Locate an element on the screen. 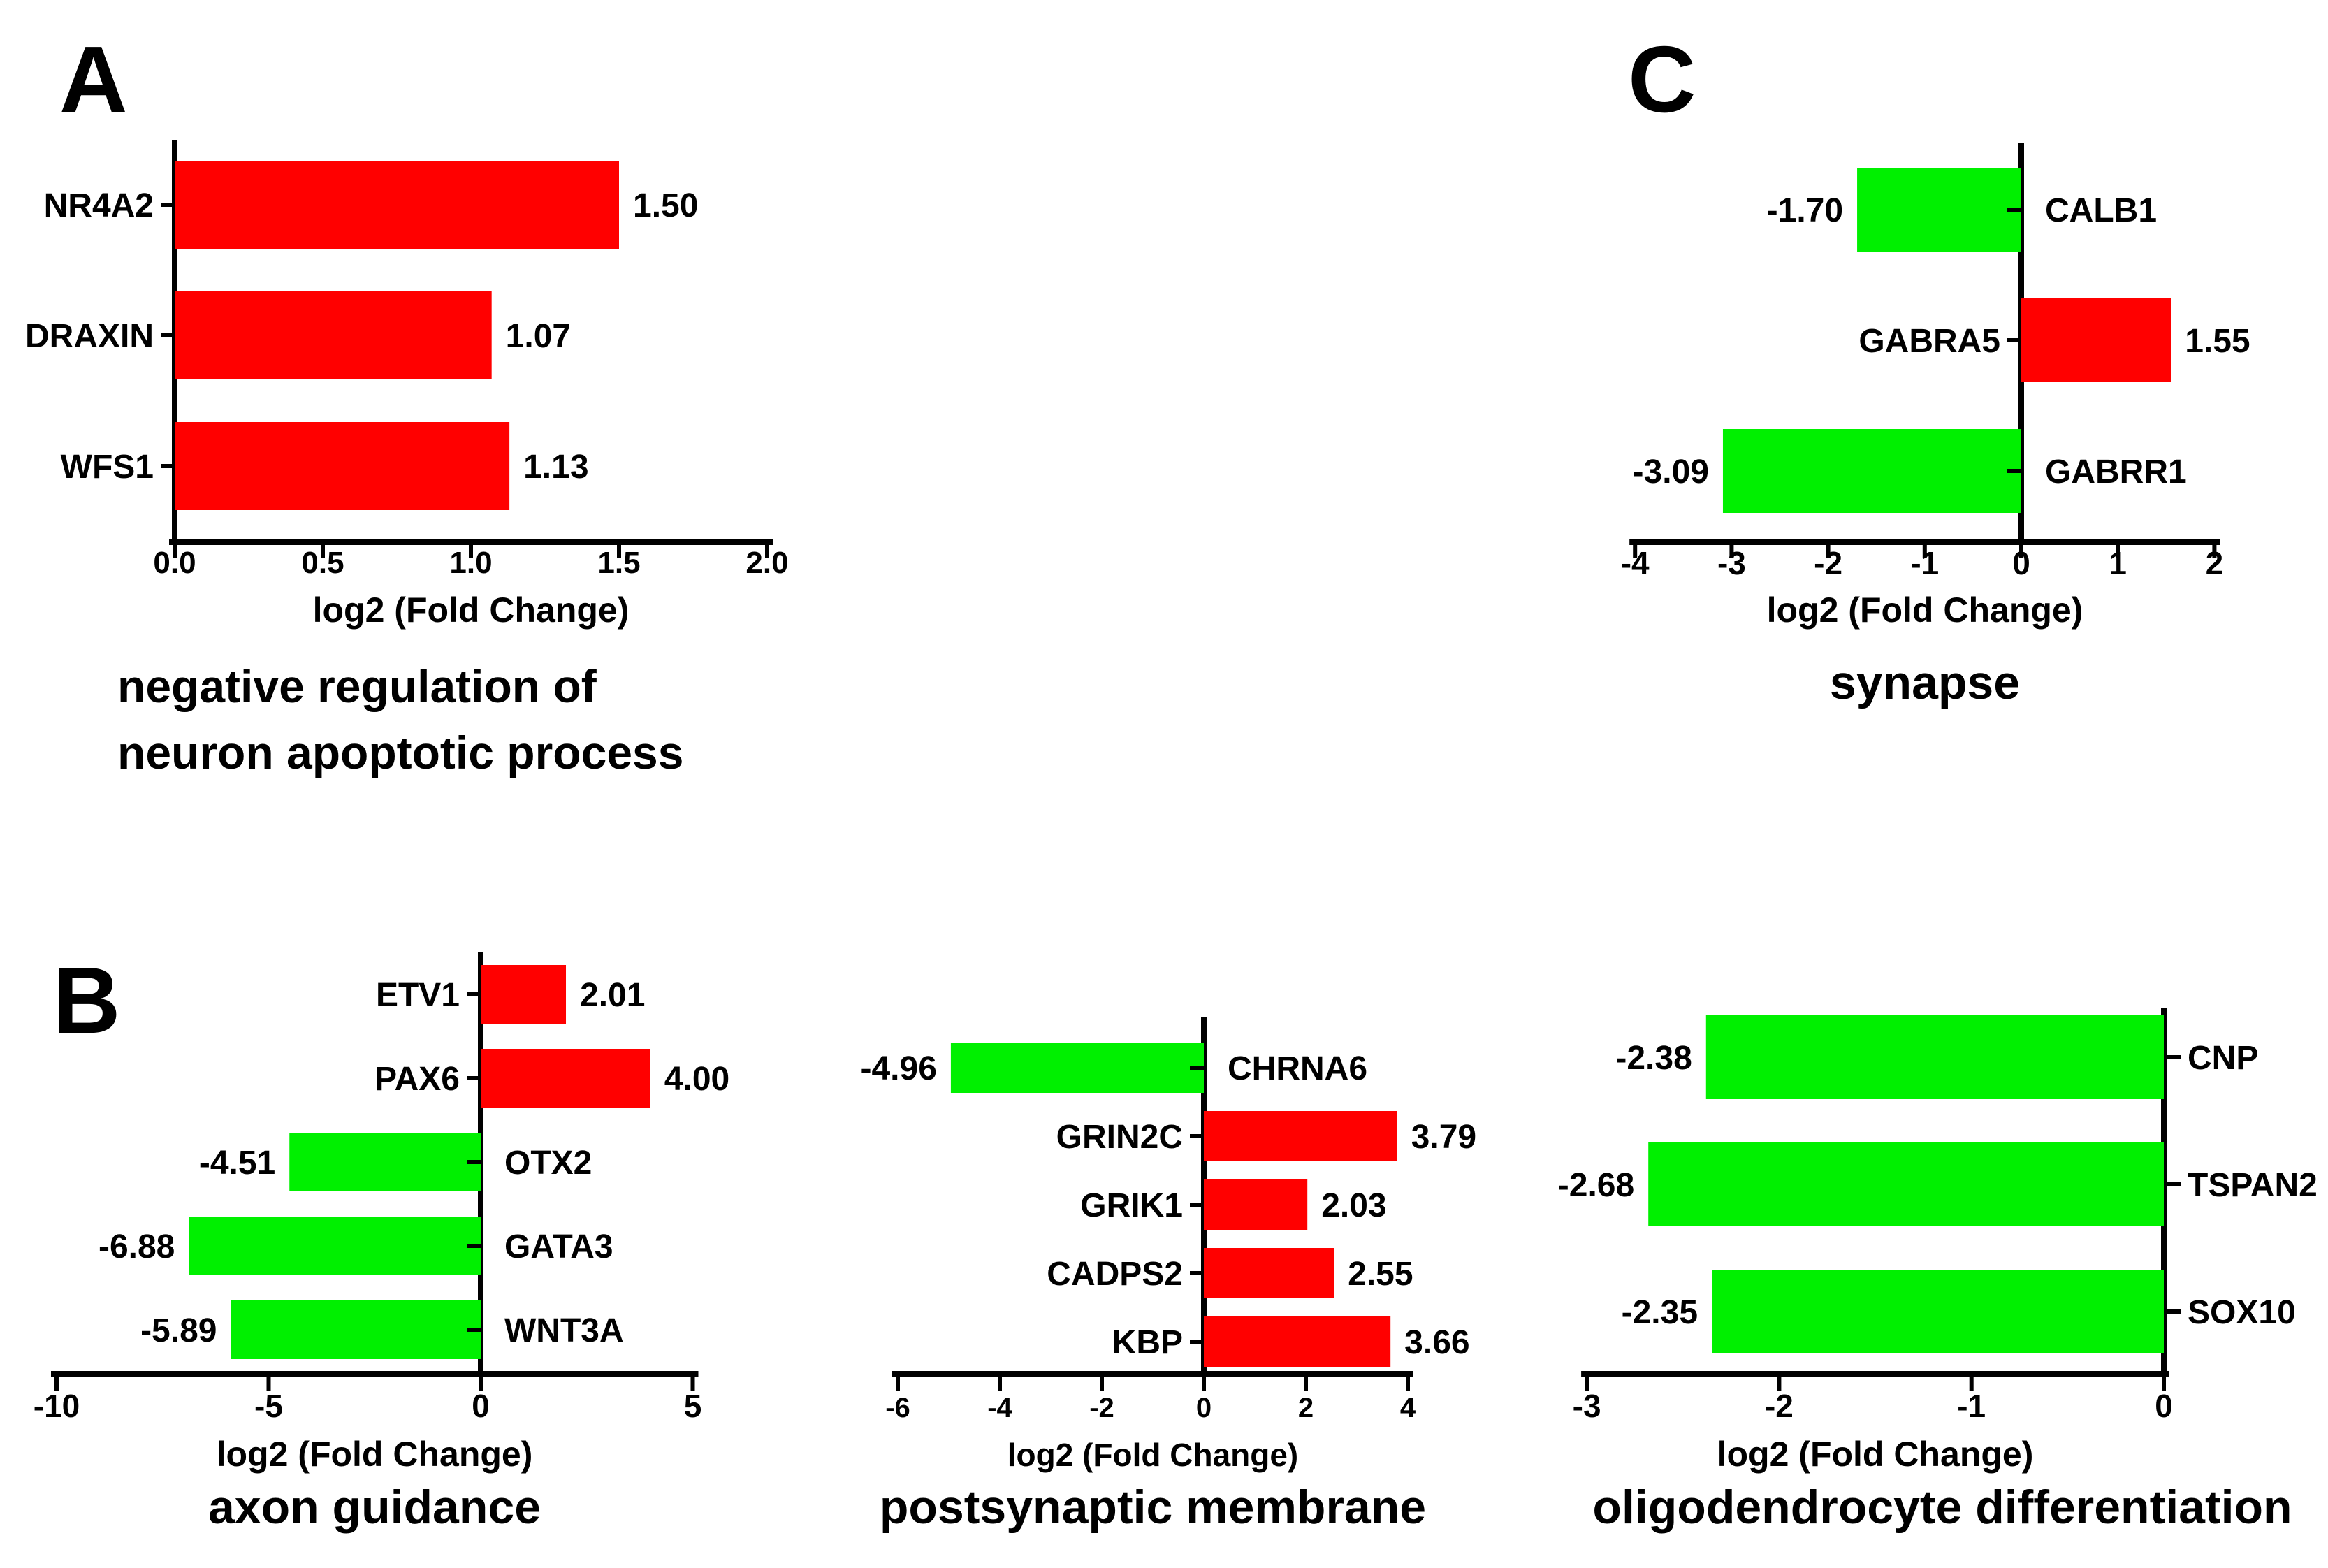 This screenshot has height=1568, width=2328. panel-letter: A is located at coordinates (94, 79).